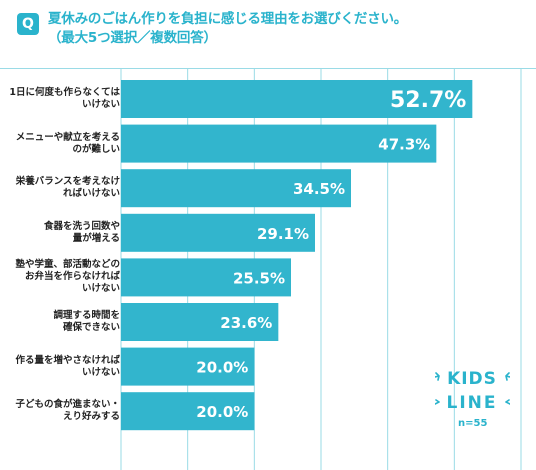  What do you see at coordinates (67, 405) in the screenshot?
I see `category-label-line: 子どもの食が進まない・` at bounding box center [67, 405].